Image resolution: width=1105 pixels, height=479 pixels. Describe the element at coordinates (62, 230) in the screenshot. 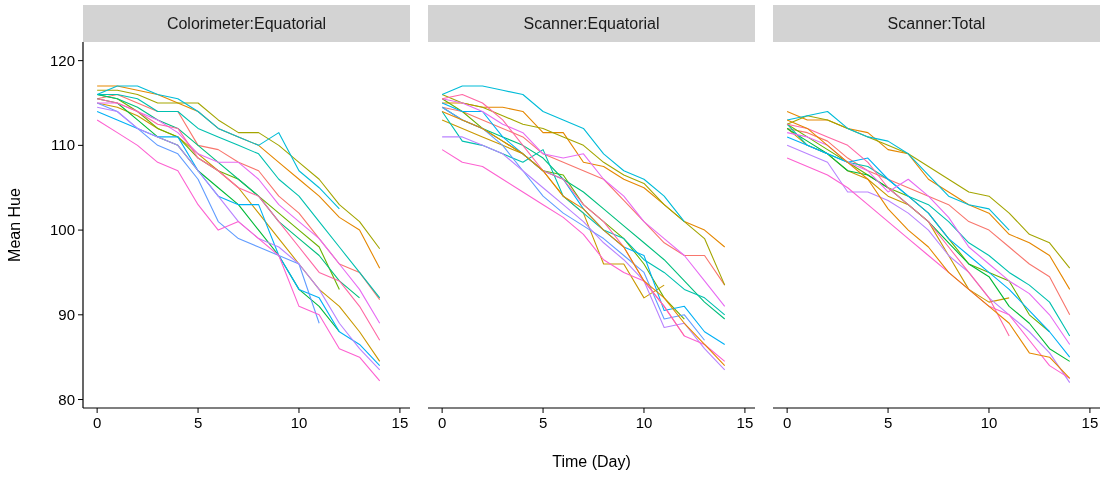

I see `y-tick-label: 100` at that location.